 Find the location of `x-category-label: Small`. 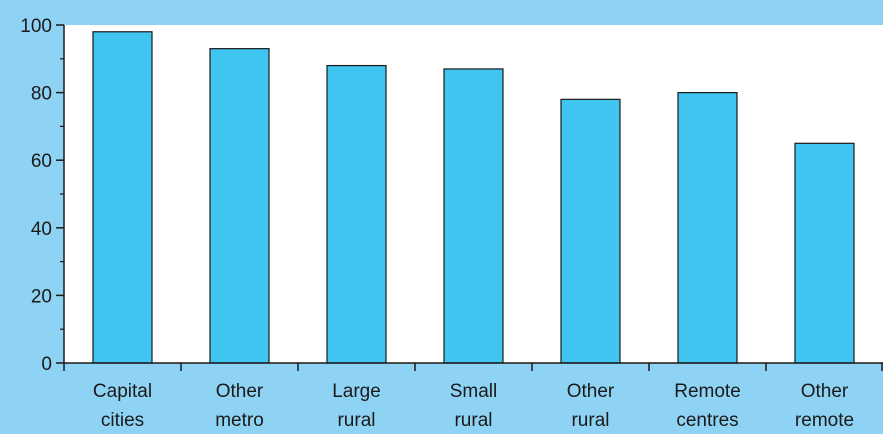

x-category-label: Small is located at coordinates (474, 391).